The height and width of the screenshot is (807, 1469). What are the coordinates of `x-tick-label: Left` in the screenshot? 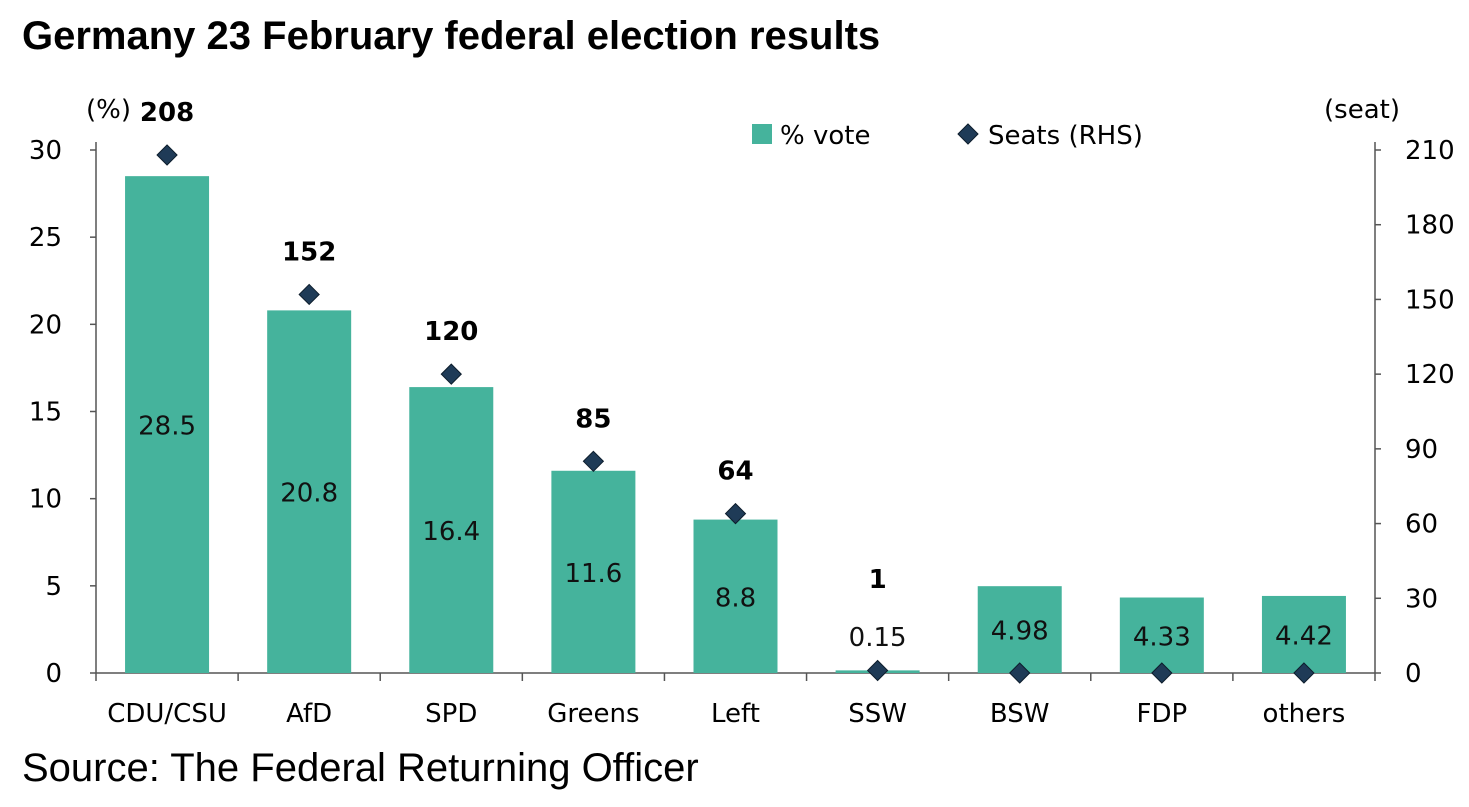 It's located at (735, 714).